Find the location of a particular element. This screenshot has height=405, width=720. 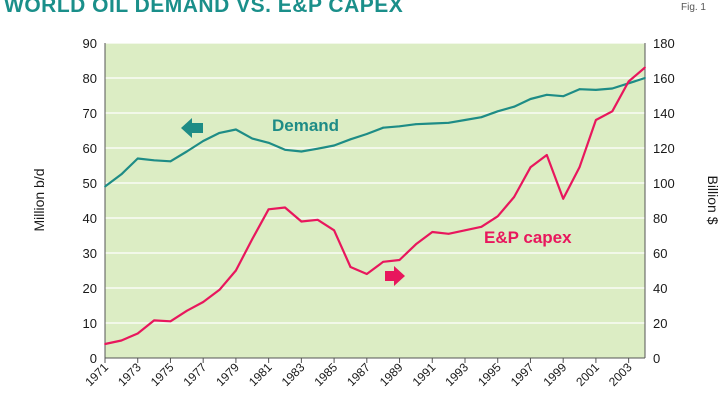

x-tick-label: 2003 is located at coordinates (620, 374).